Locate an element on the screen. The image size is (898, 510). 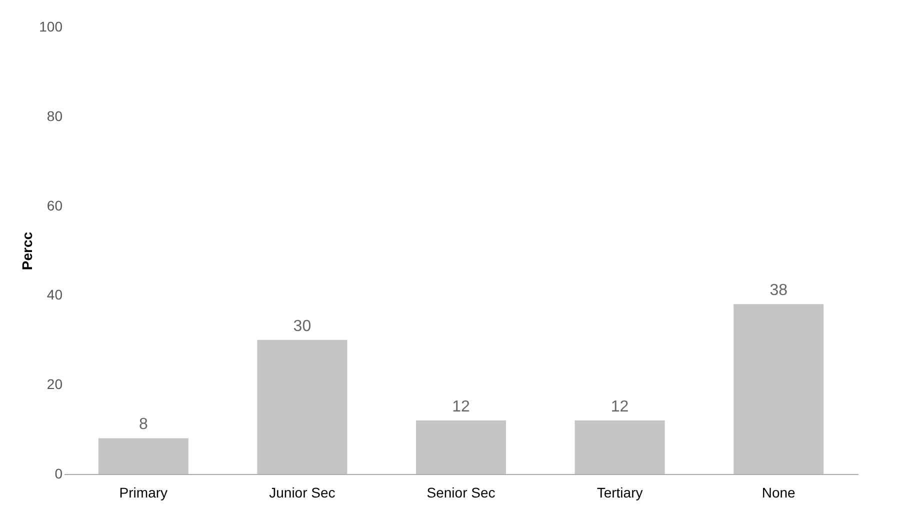
x-tick-label: Primary is located at coordinates (143, 492).